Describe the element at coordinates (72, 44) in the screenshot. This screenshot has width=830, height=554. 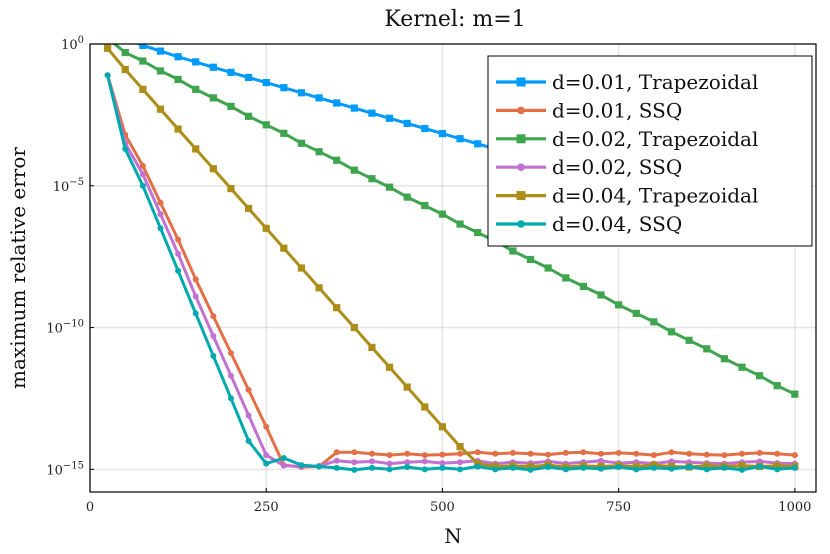
I see `y-tick-label: 100` at that location.